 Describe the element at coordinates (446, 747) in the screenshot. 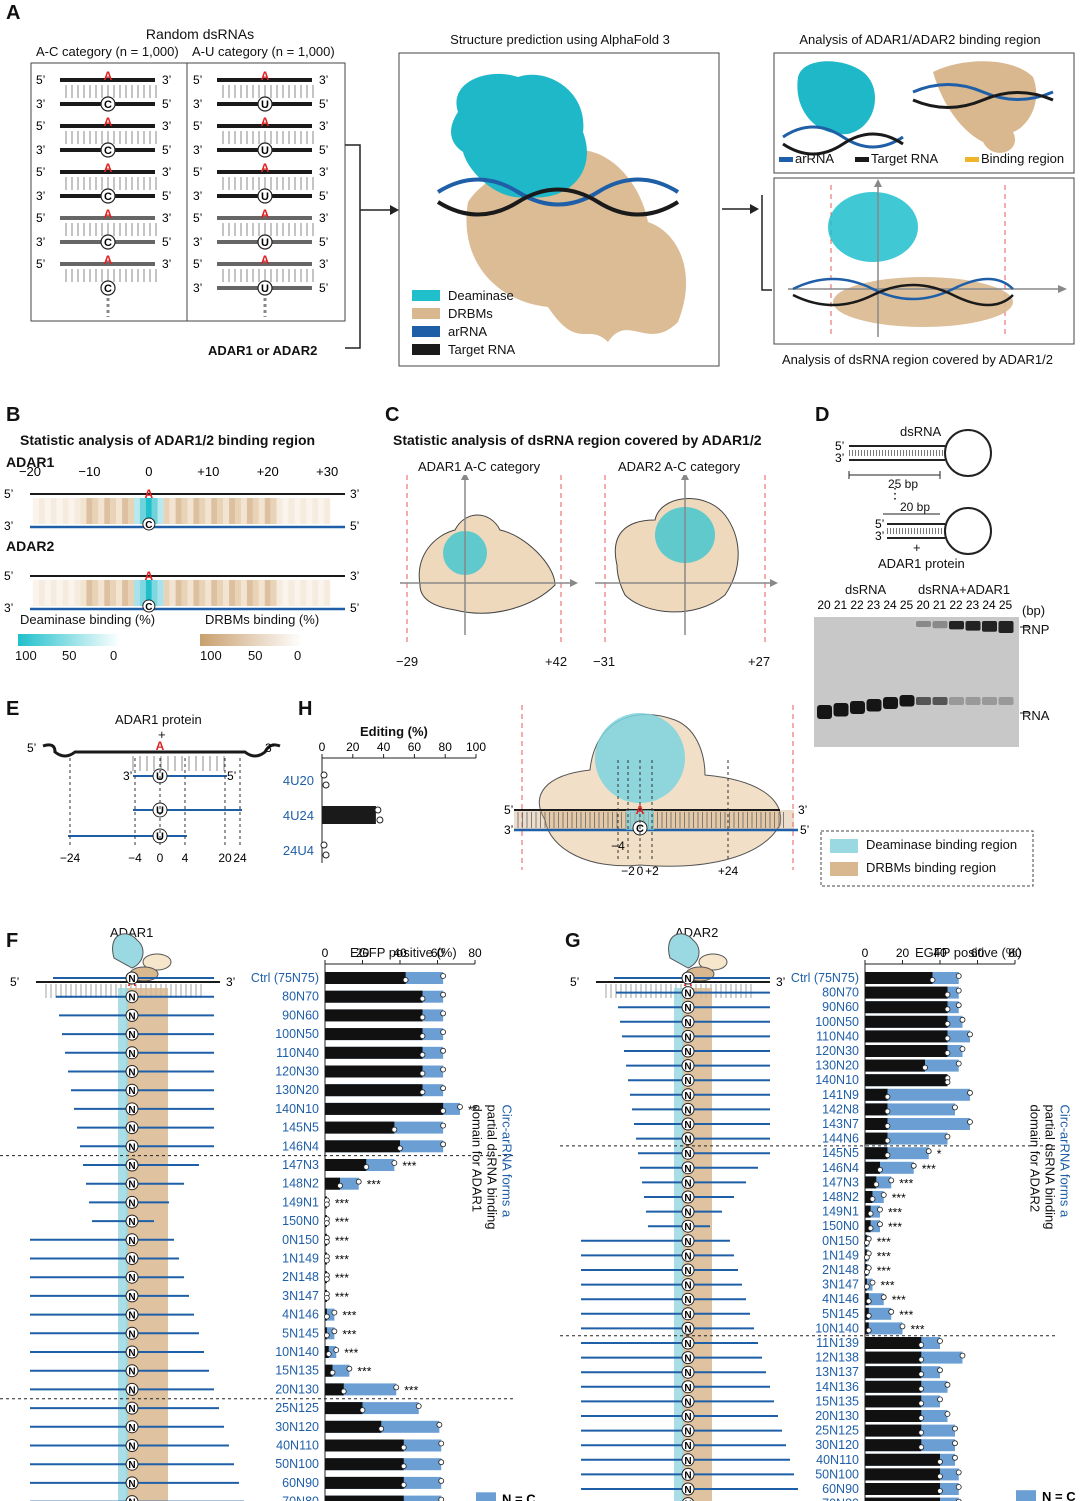

I see `e-x-tick-label: 80` at that location.